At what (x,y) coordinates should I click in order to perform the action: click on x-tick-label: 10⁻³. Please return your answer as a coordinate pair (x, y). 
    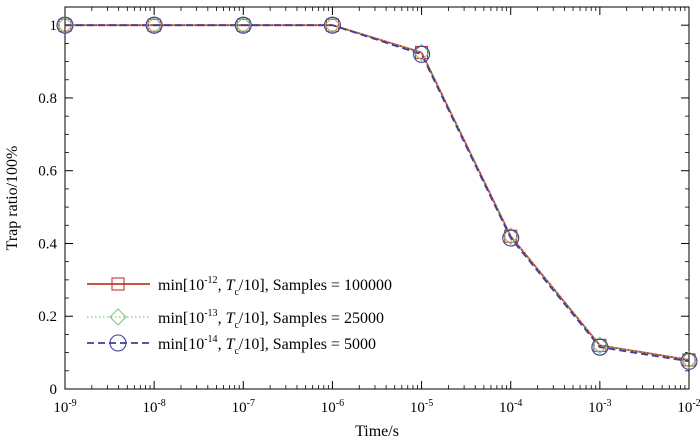
    Looking at the image, I should click on (599, 407).